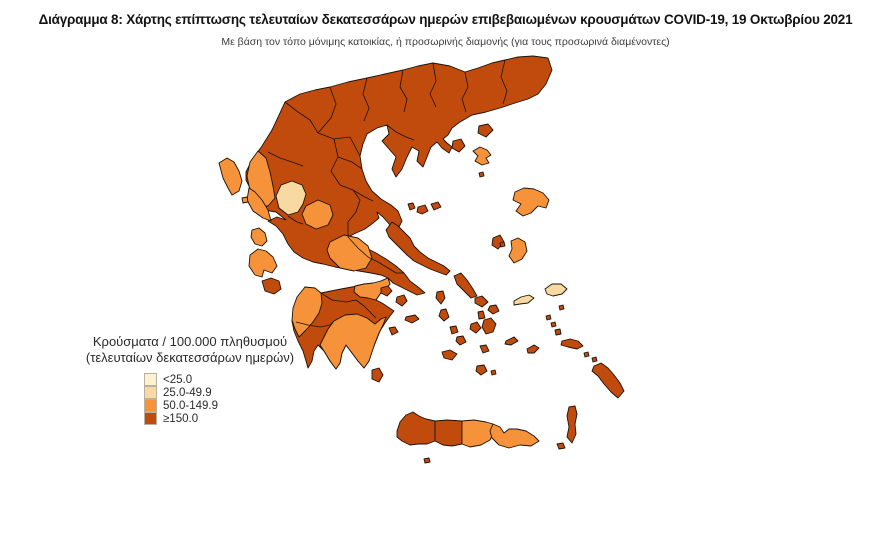 This screenshot has height=552, width=891. What do you see at coordinates (291, 198) in the screenshot?
I see `region-ioannina` at bounding box center [291, 198].